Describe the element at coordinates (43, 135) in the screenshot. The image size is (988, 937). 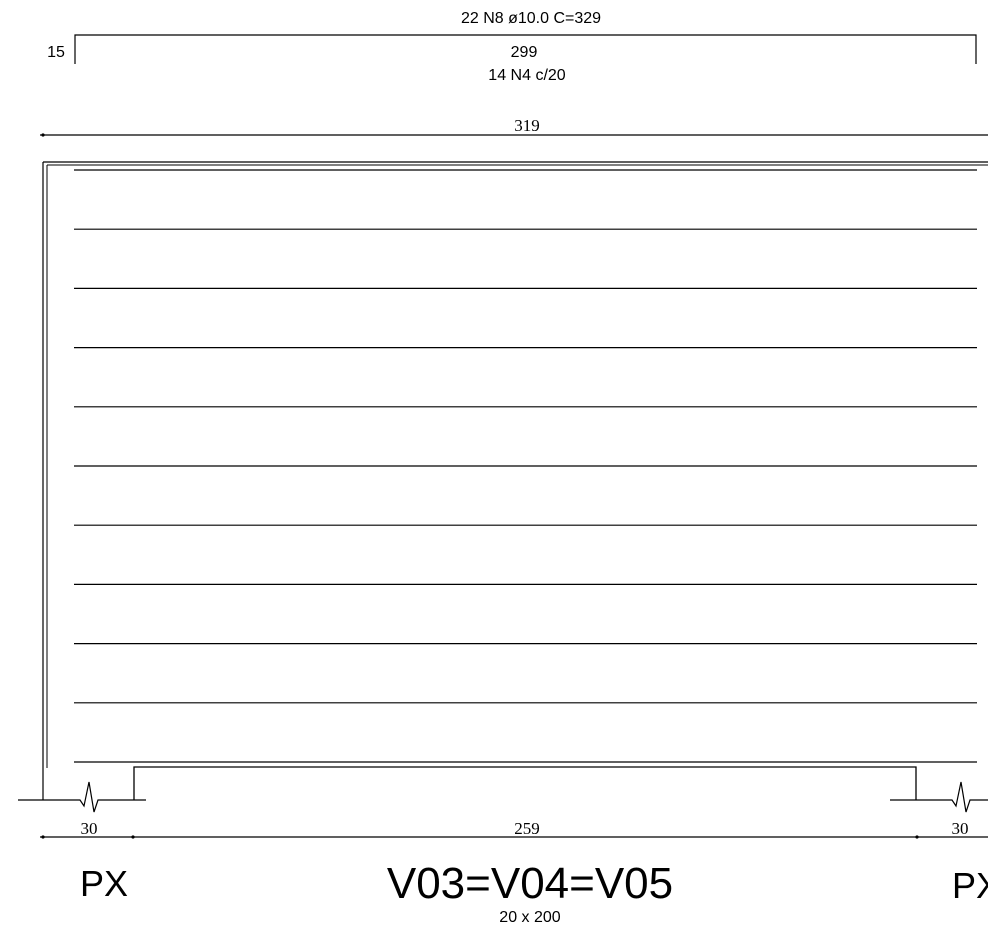
I see `total-length-tick-left` at that location.